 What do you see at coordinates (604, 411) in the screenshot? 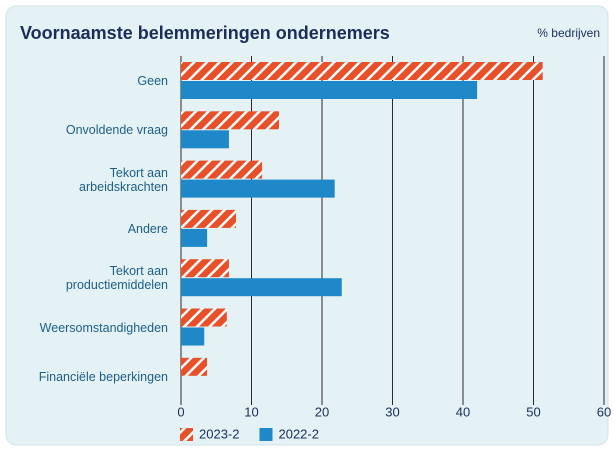
I see `x-tick-label: 60` at bounding box center [604, 411].